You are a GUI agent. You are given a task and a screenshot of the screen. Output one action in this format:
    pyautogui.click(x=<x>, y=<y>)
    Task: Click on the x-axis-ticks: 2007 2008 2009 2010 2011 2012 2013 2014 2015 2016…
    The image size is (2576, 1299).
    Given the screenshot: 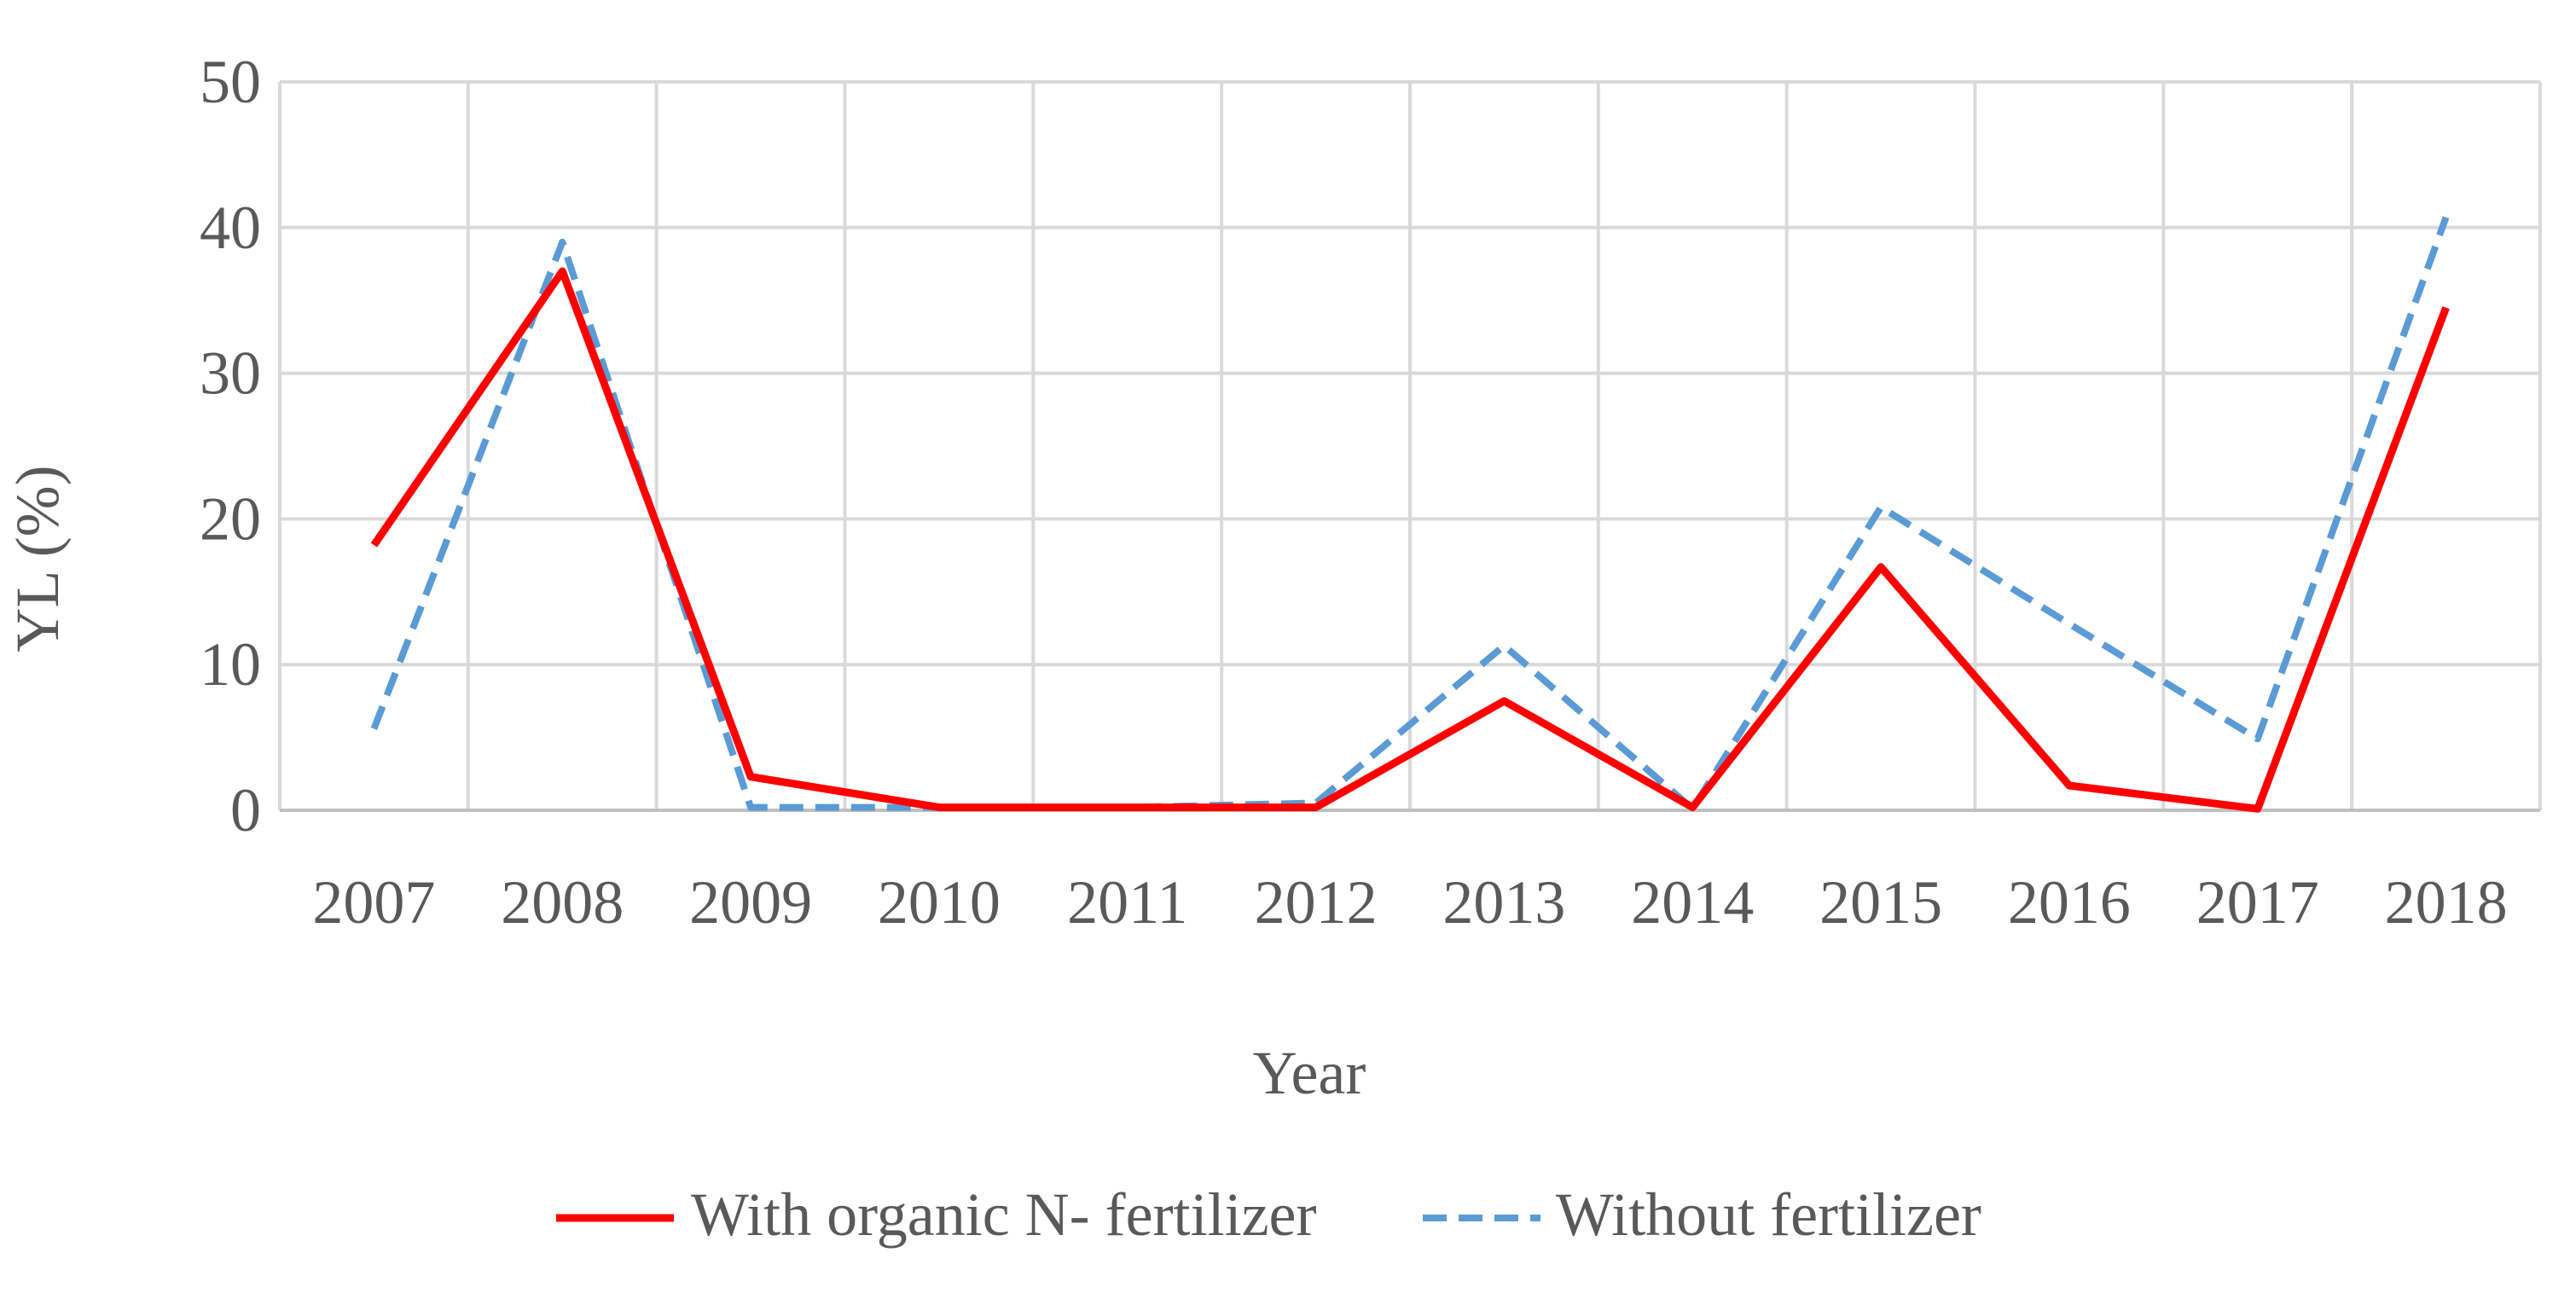 What is the action you would take?
    pyautogui.click(x=1409, y=902)
    